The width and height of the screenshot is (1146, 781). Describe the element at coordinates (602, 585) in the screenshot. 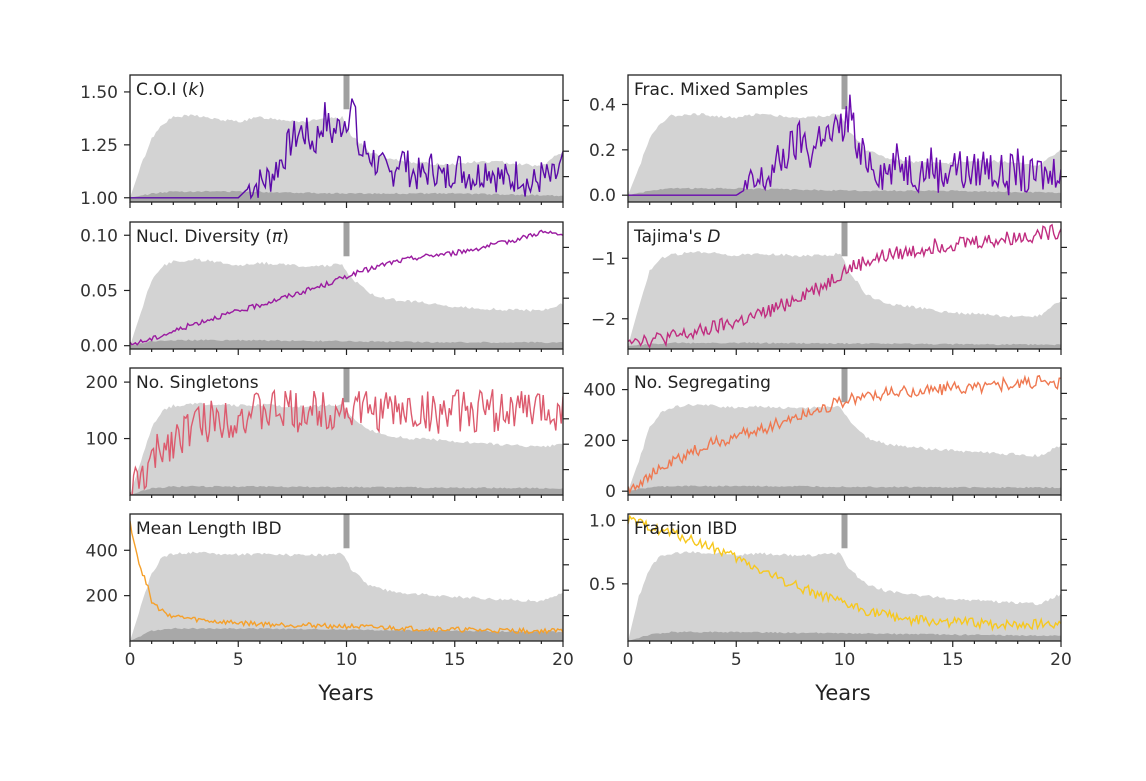

I see `y-tick-label: 0.5` at that location.